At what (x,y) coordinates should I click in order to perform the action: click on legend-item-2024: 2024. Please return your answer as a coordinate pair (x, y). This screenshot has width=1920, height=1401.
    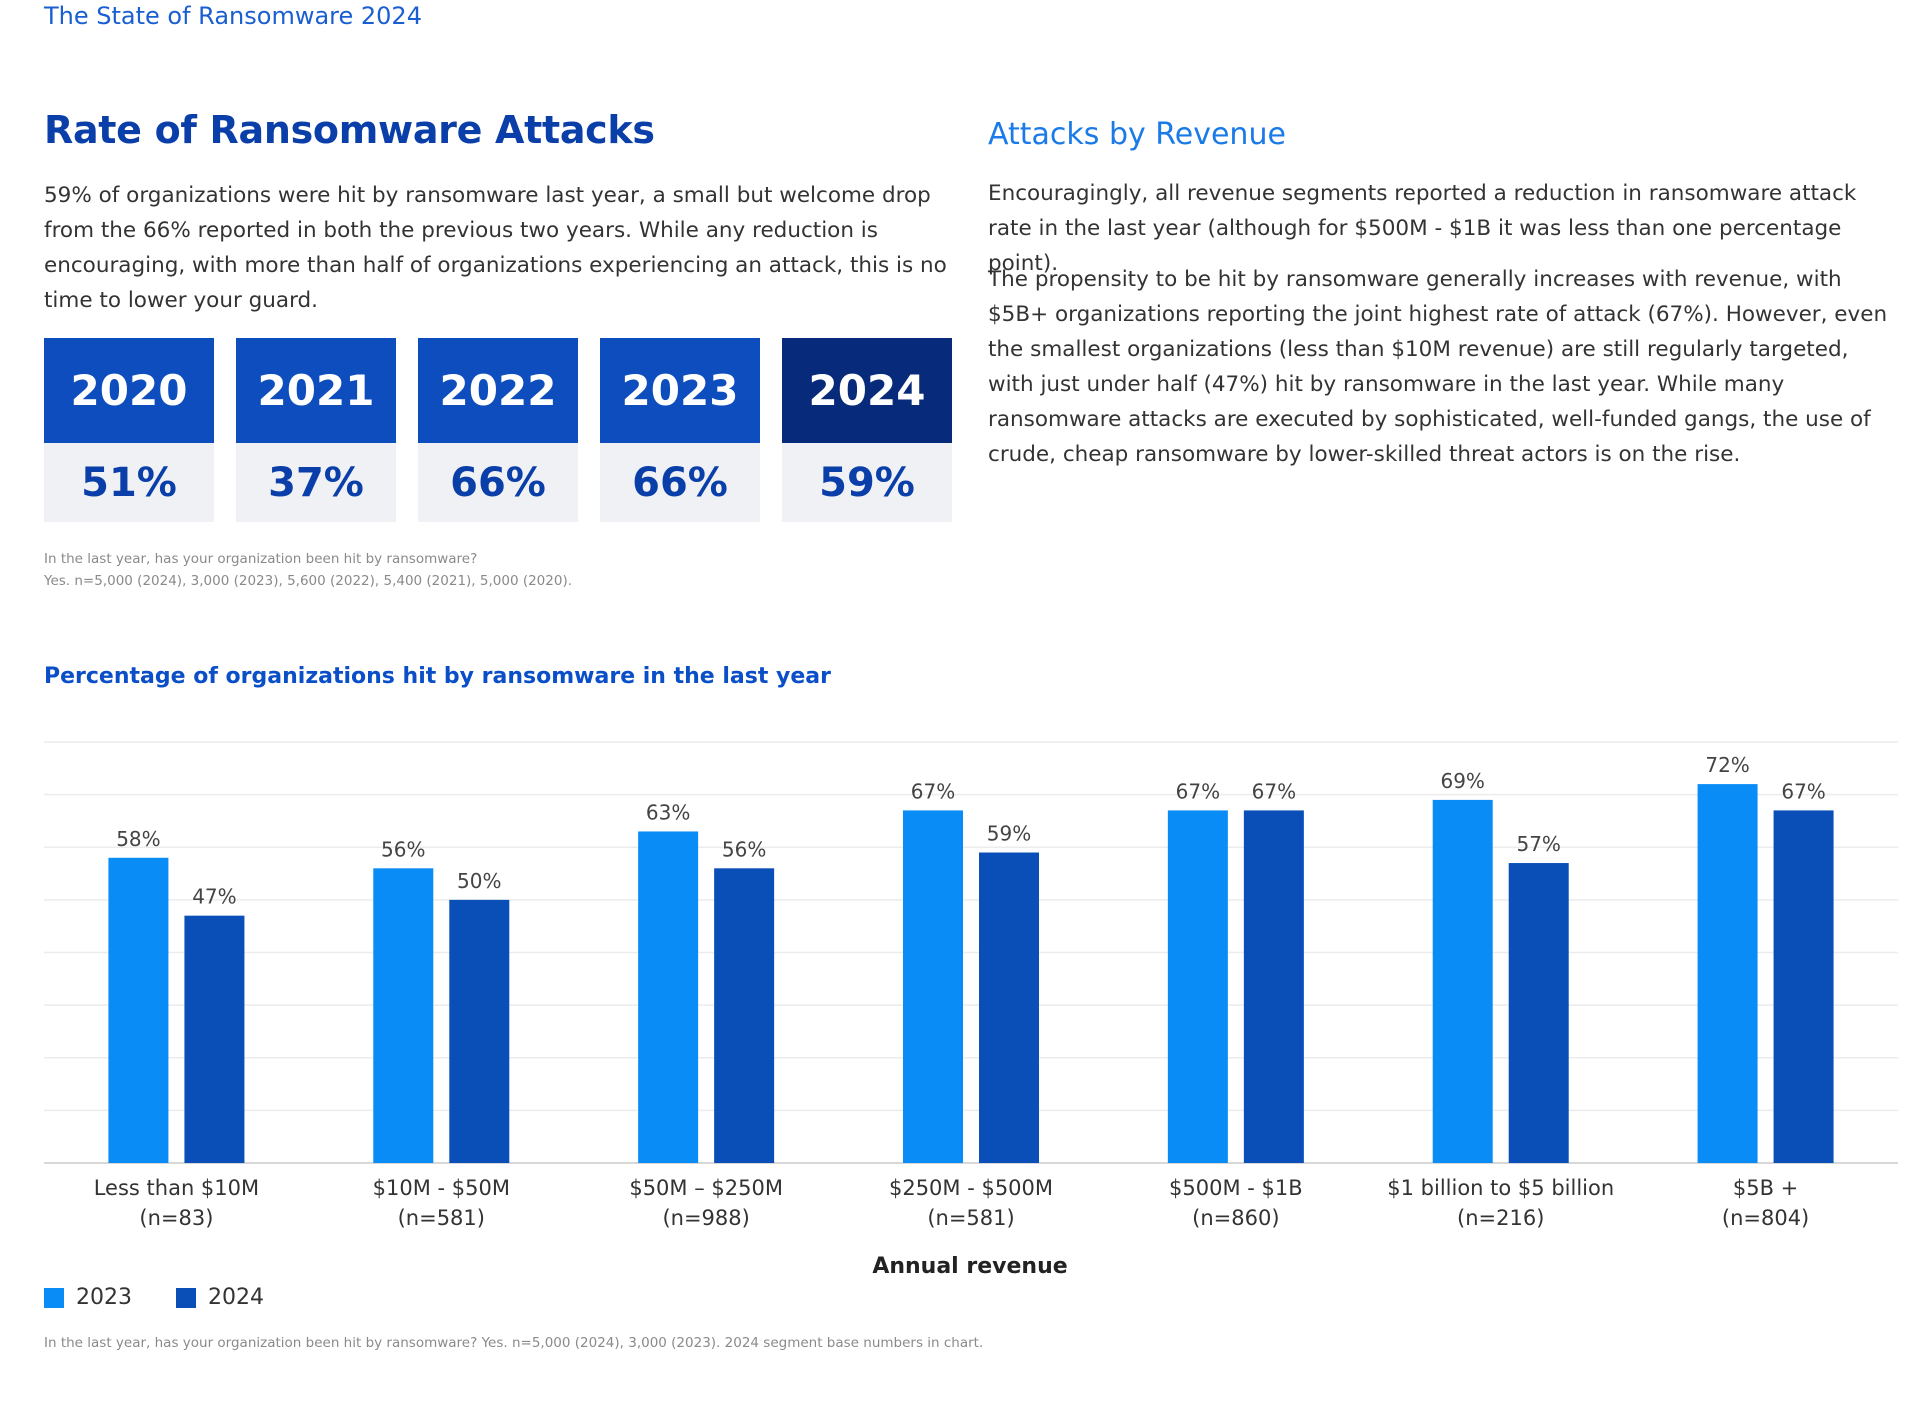
    Looking at the image, I should click on (220, 1297).